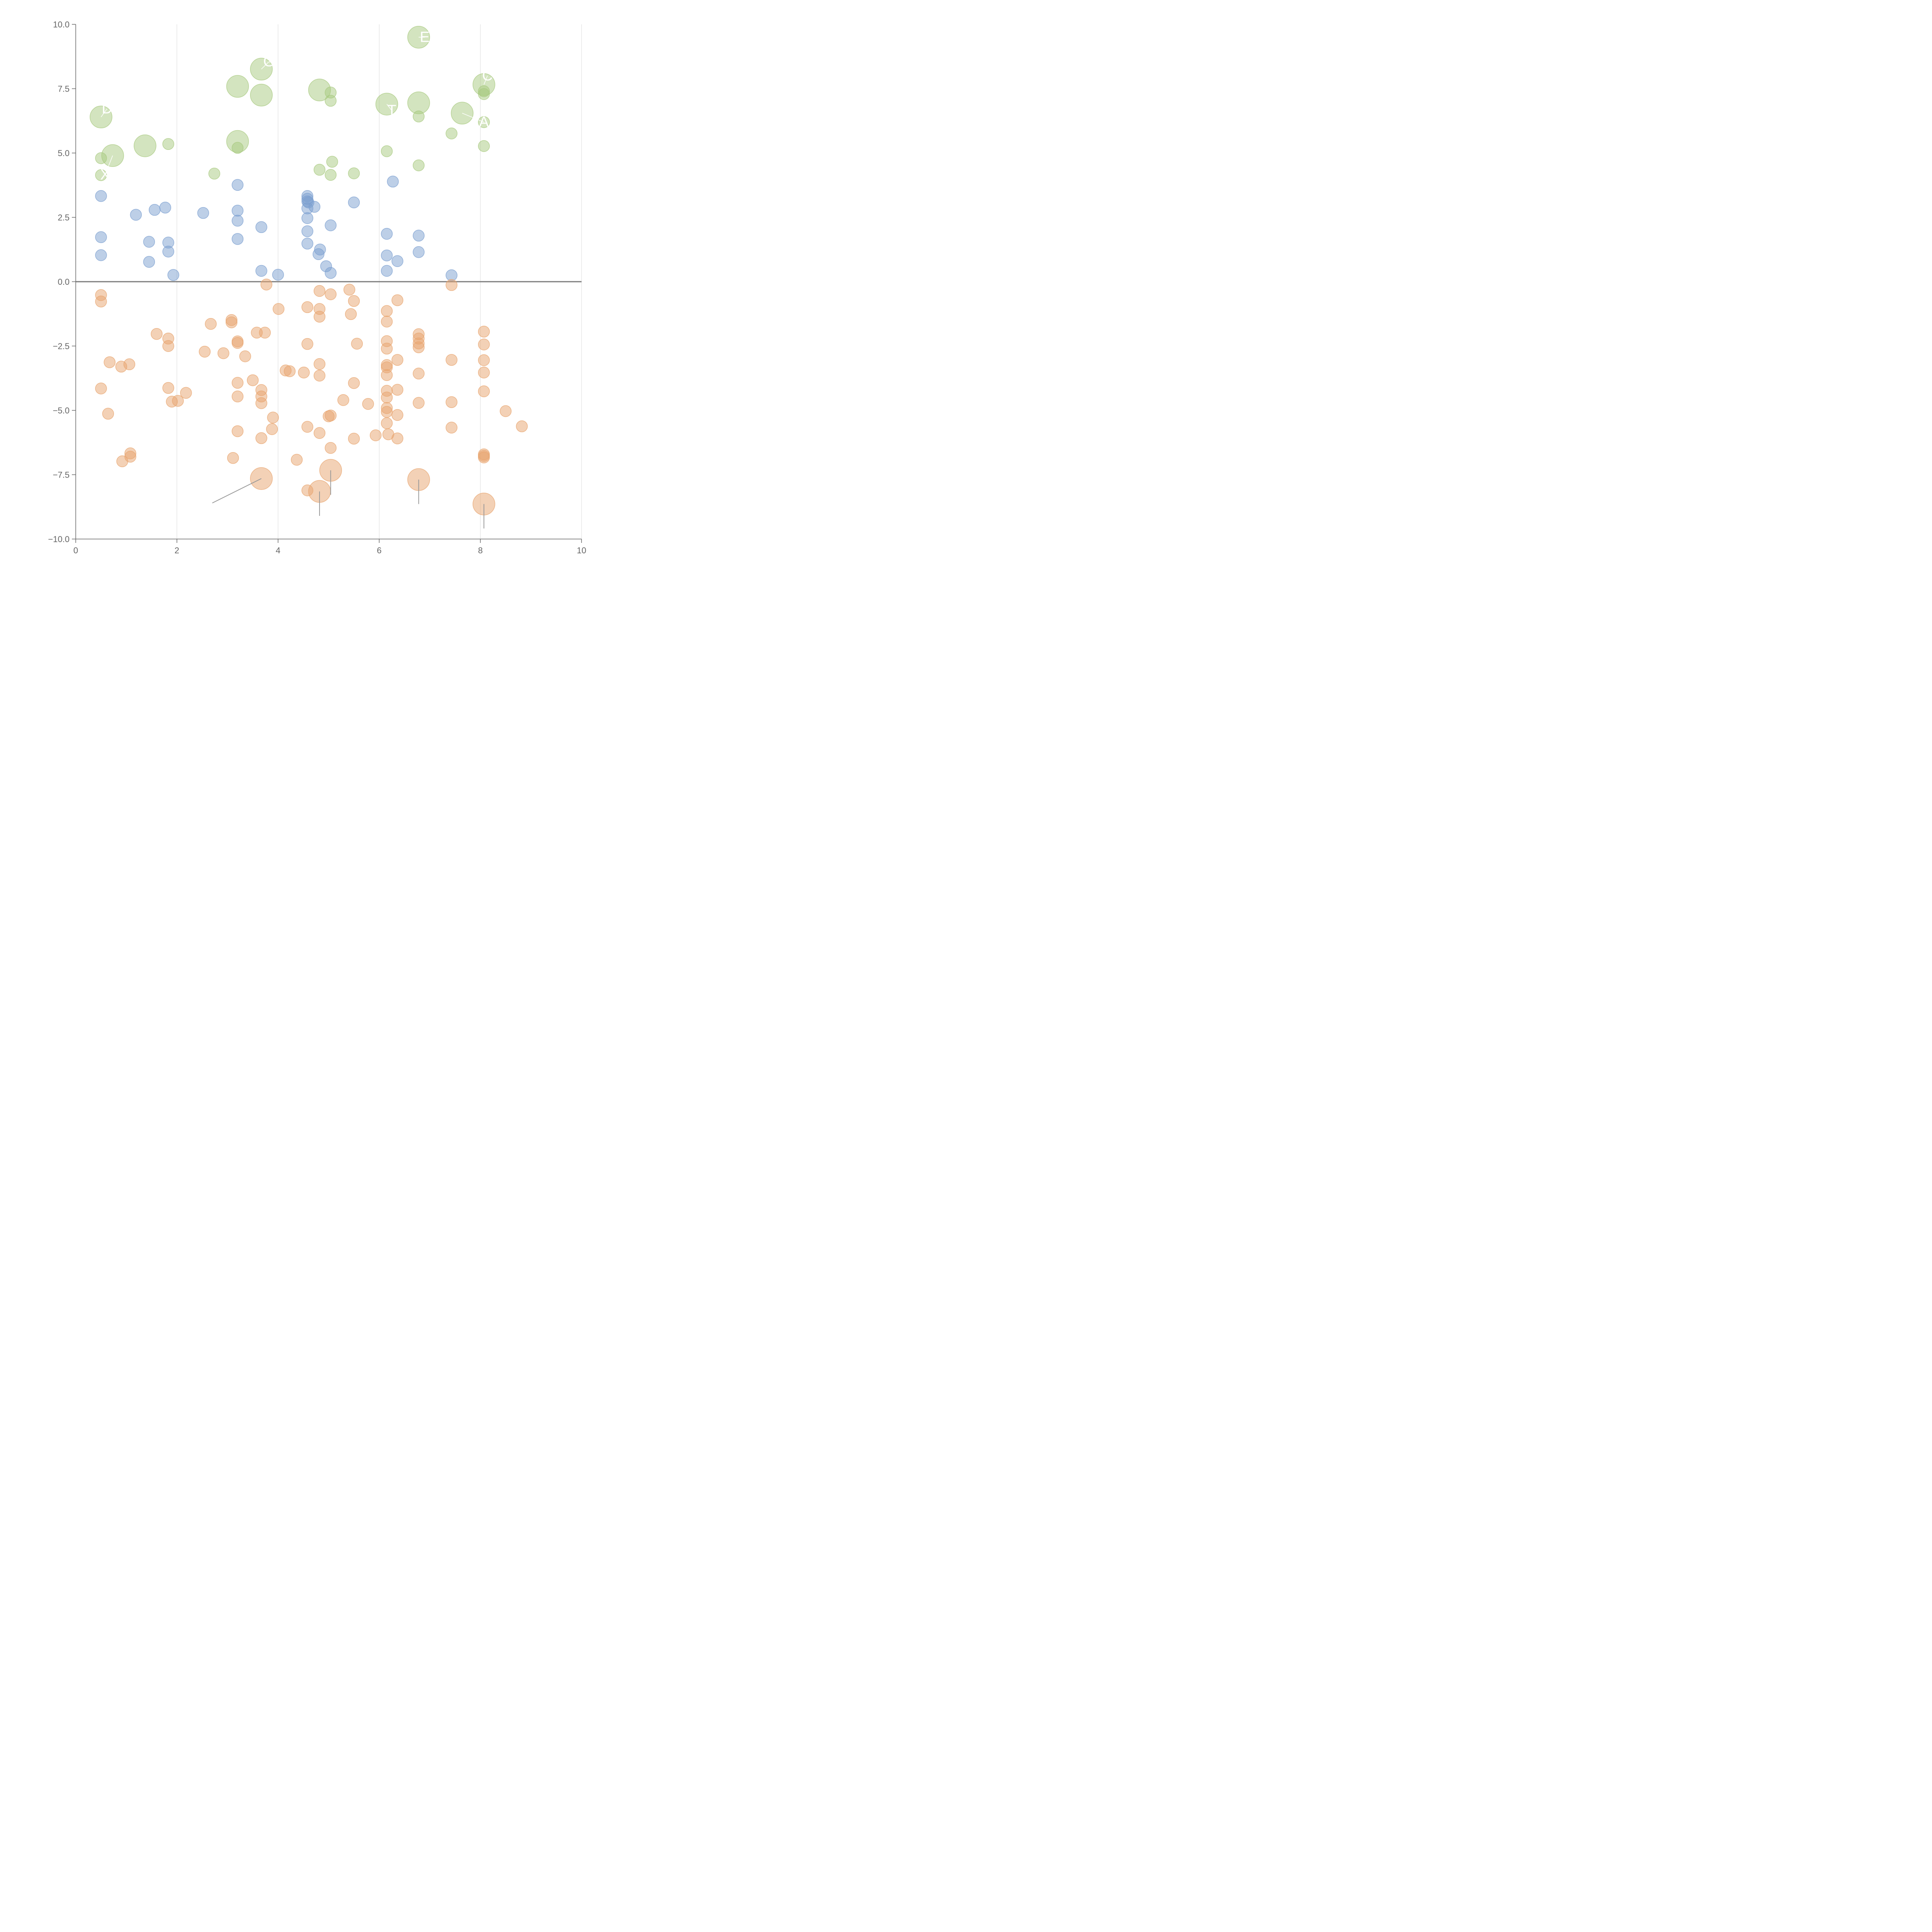 This screenshot has height=1932, width=1932. Describe the element at coordinates (379, 550) in the screenshot. I see `x-tick-label: 6` at that location.